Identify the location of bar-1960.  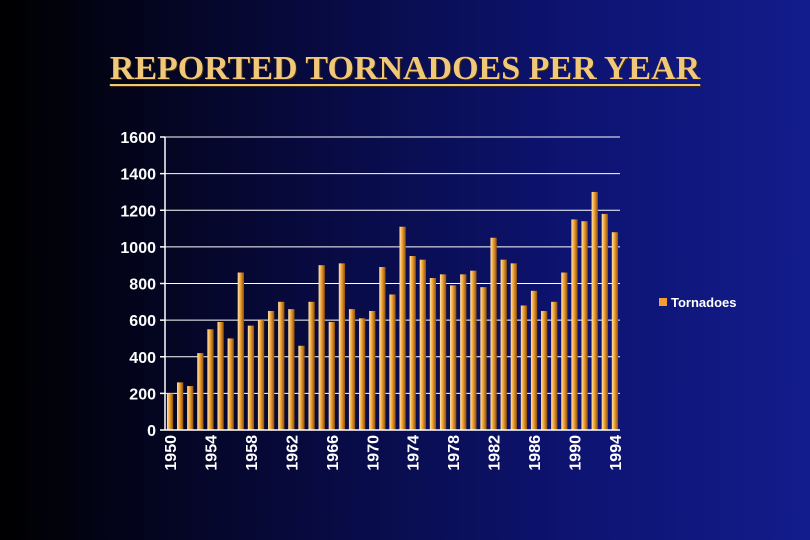
(271, 370).